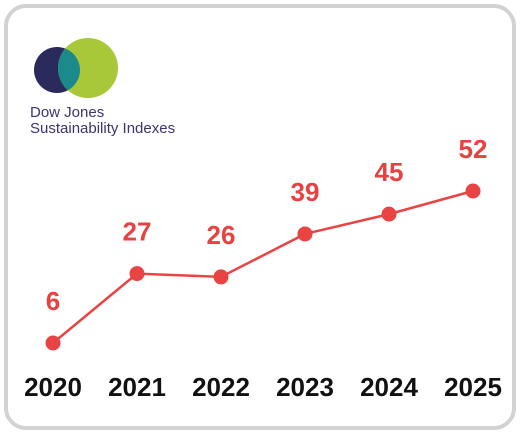  Describe the element at coordinates (53, 387) in the screenshot. I see `x-tick-label: 2020` at that location.